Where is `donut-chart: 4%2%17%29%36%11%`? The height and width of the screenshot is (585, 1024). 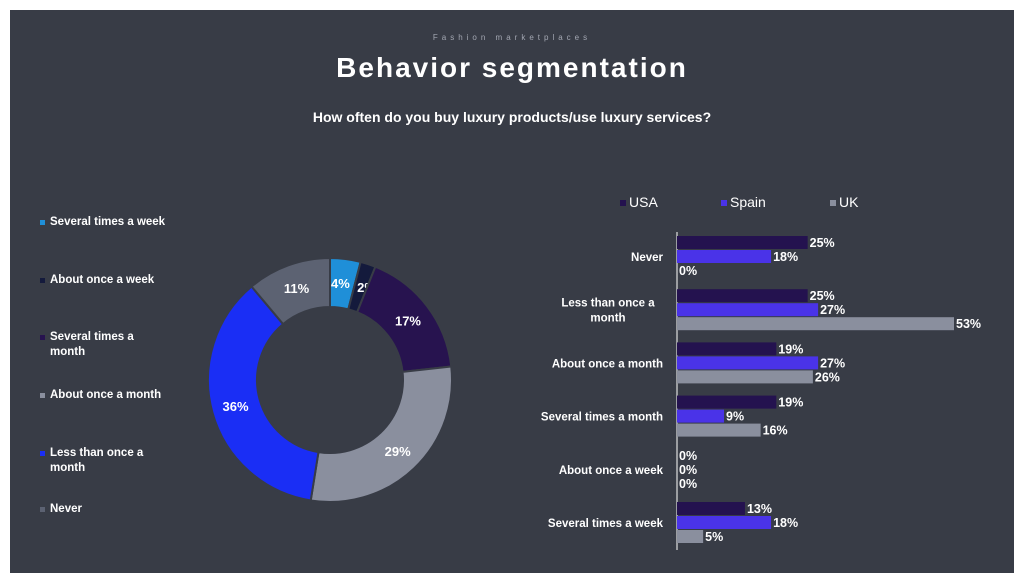
donut-chart: 4%2%17%29%36%11% is located at coordinates (330, 379).